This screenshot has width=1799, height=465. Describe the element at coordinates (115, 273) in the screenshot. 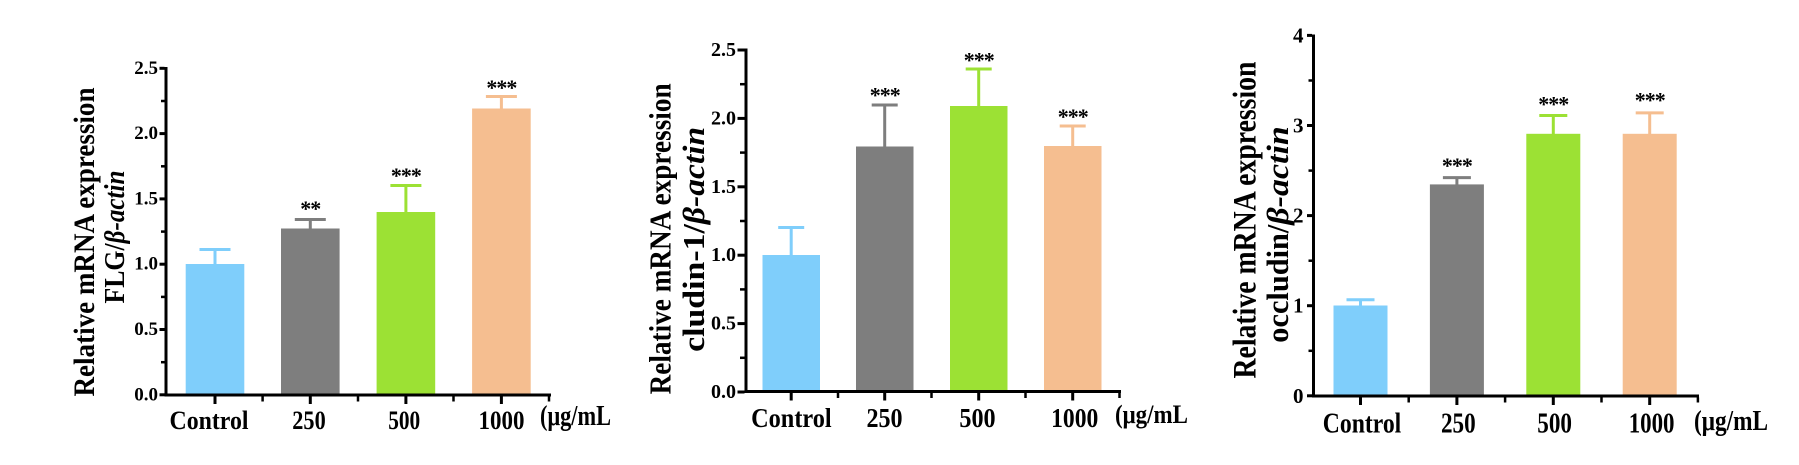

I see `svg-text: FLG/` at that location.